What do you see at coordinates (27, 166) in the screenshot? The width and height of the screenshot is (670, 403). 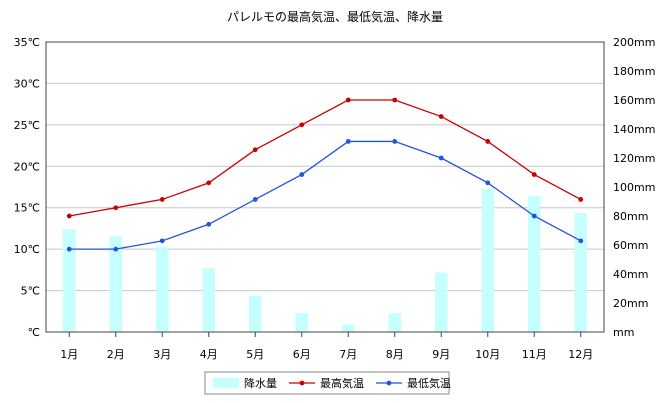 I see `left-tick-label: 20℃` at bounding box center [27, 166].